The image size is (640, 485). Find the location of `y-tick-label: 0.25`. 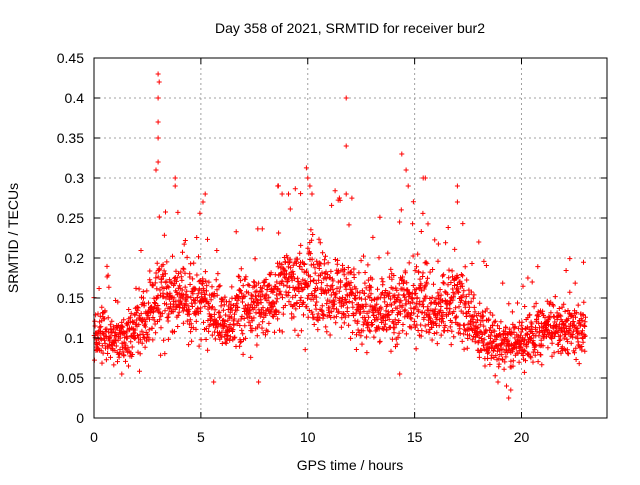

y-tick-label: 0.25 is located at coordinates (70, 218).